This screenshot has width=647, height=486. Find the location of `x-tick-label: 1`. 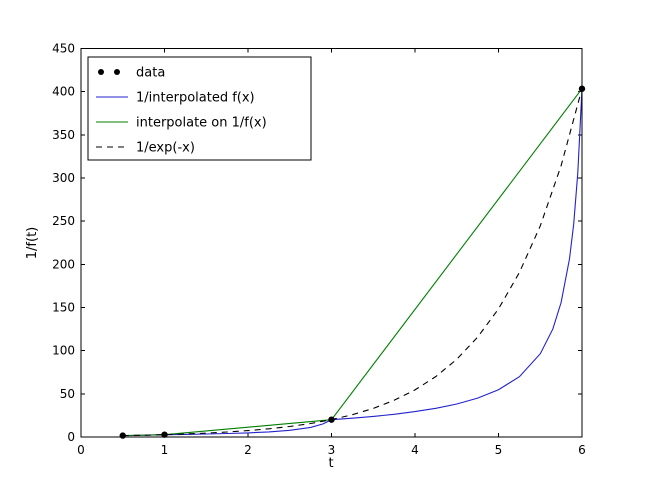

x-tick-label: 1 is located at coordinates (165, 450).